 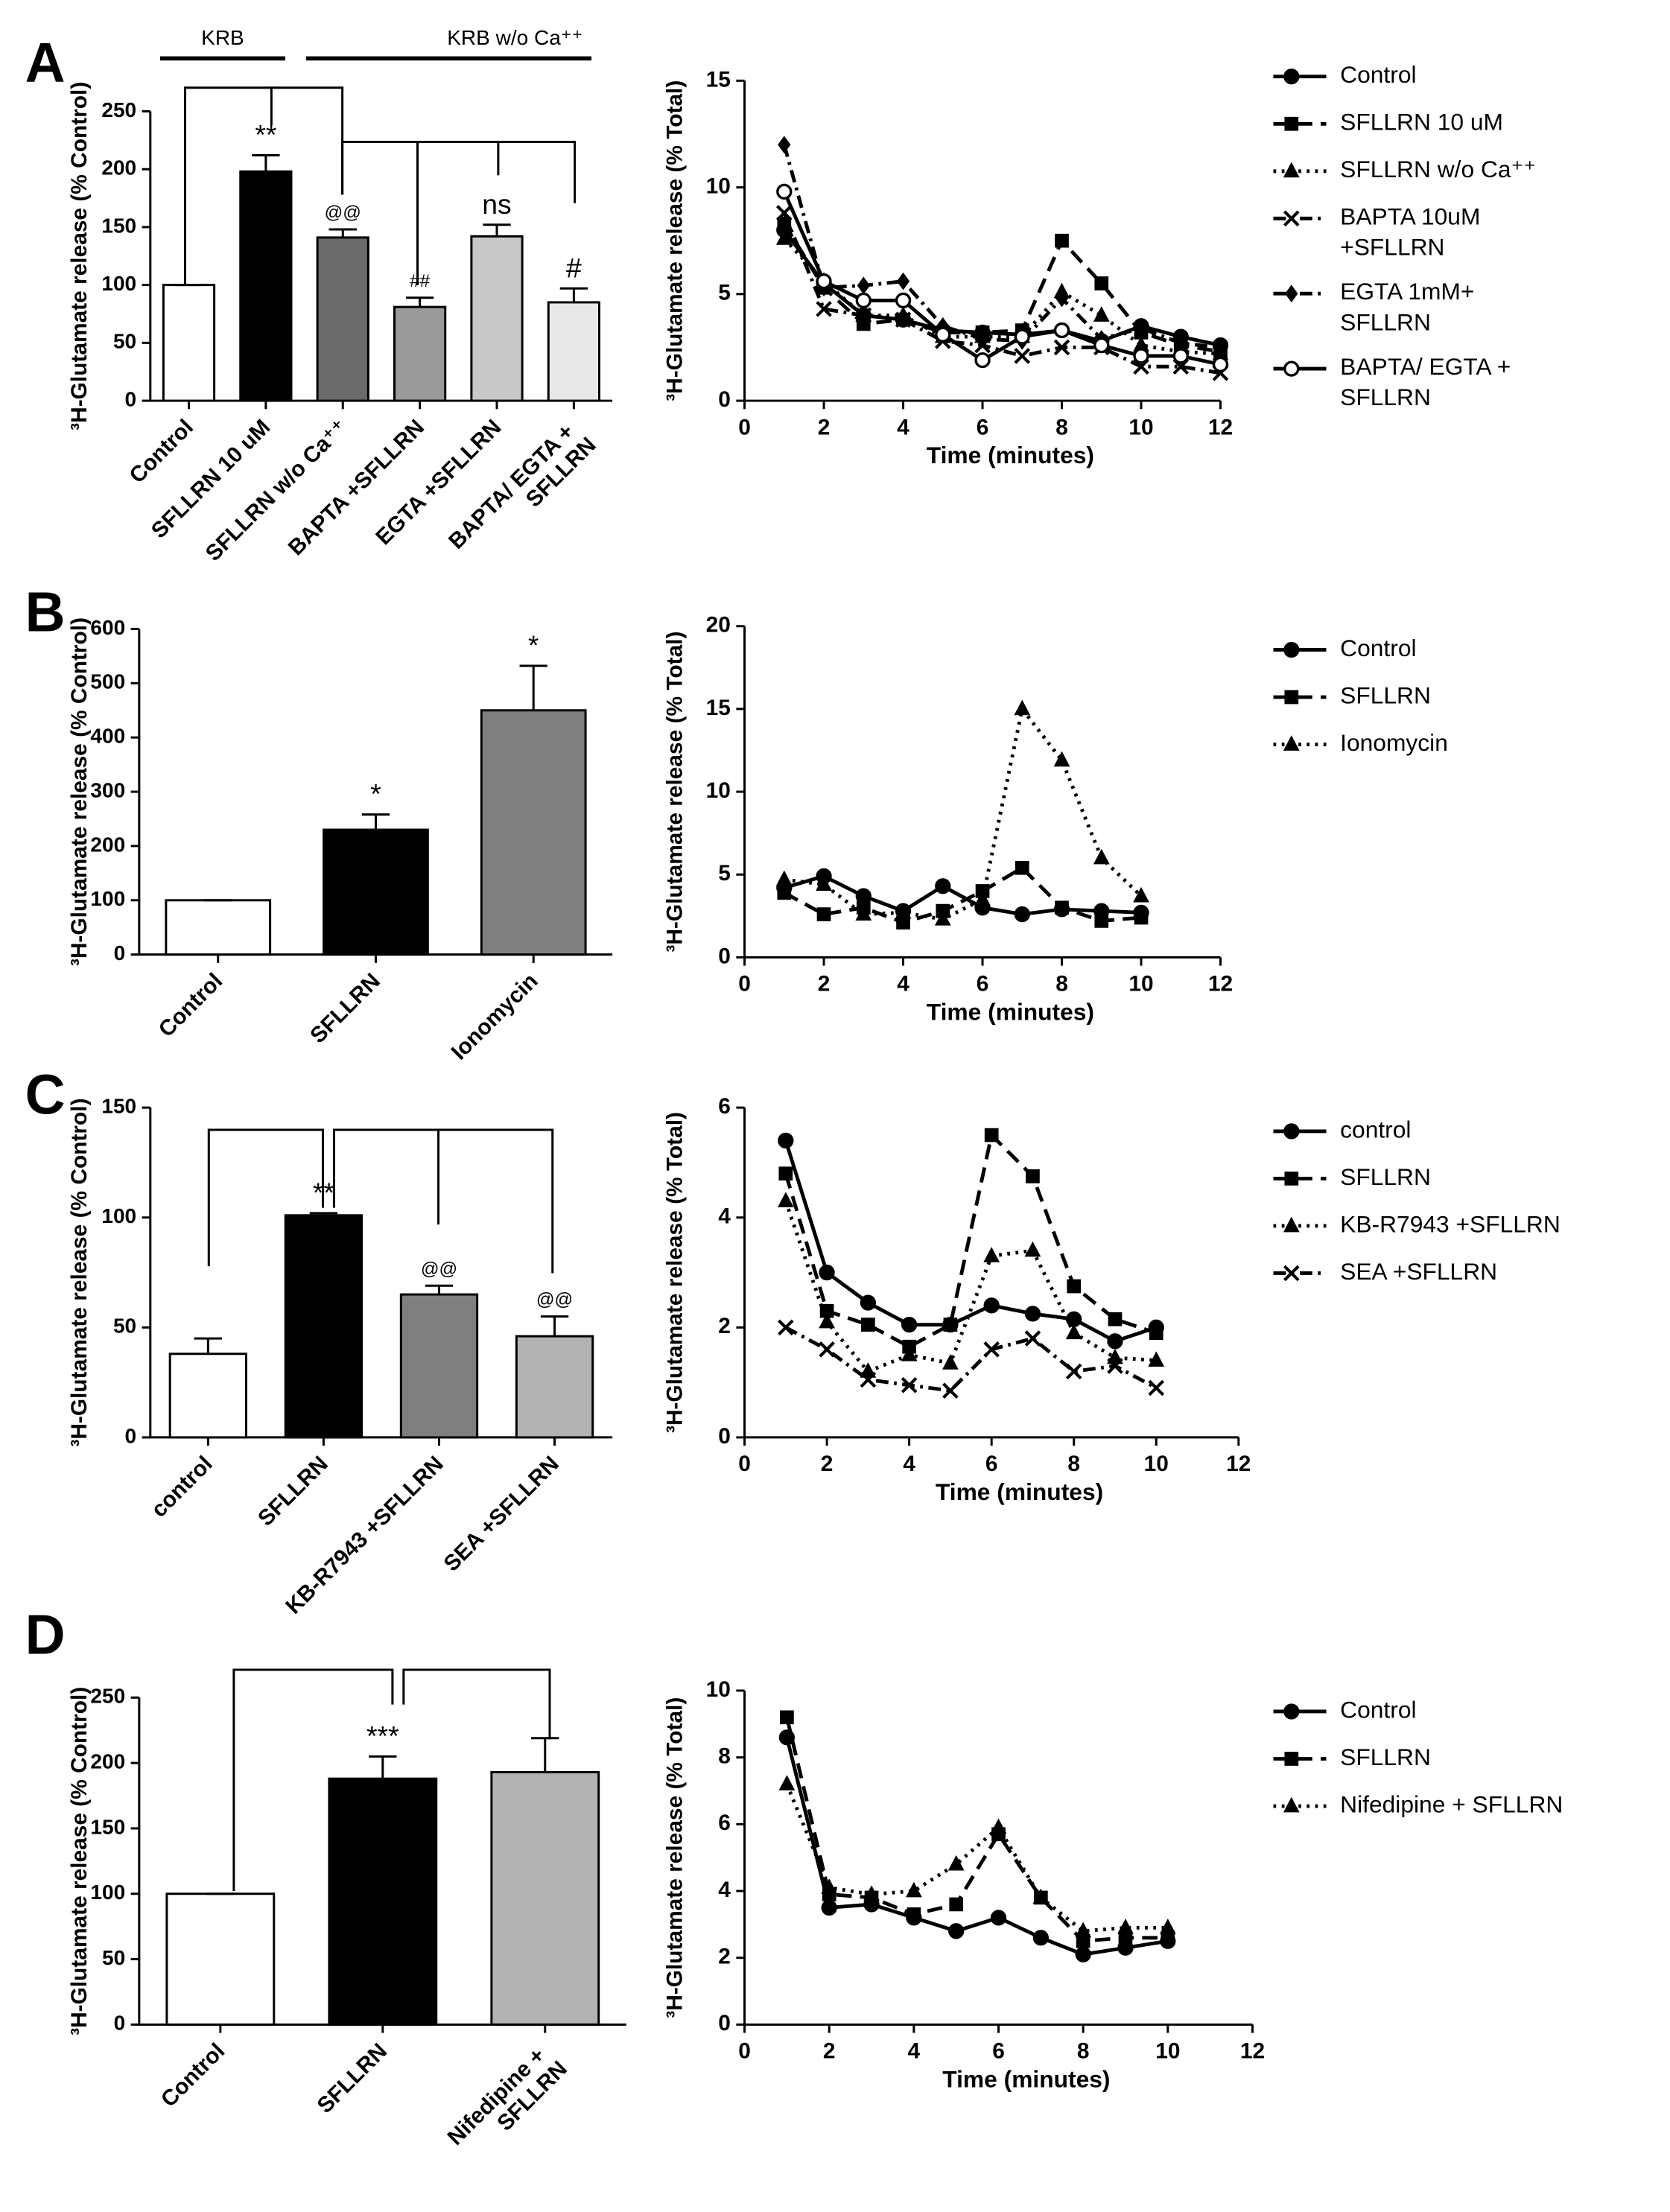 What do you see at coordinates (574, 267) in the screenshot?
I see `significance-label: #` at bounding box center [574, 267].